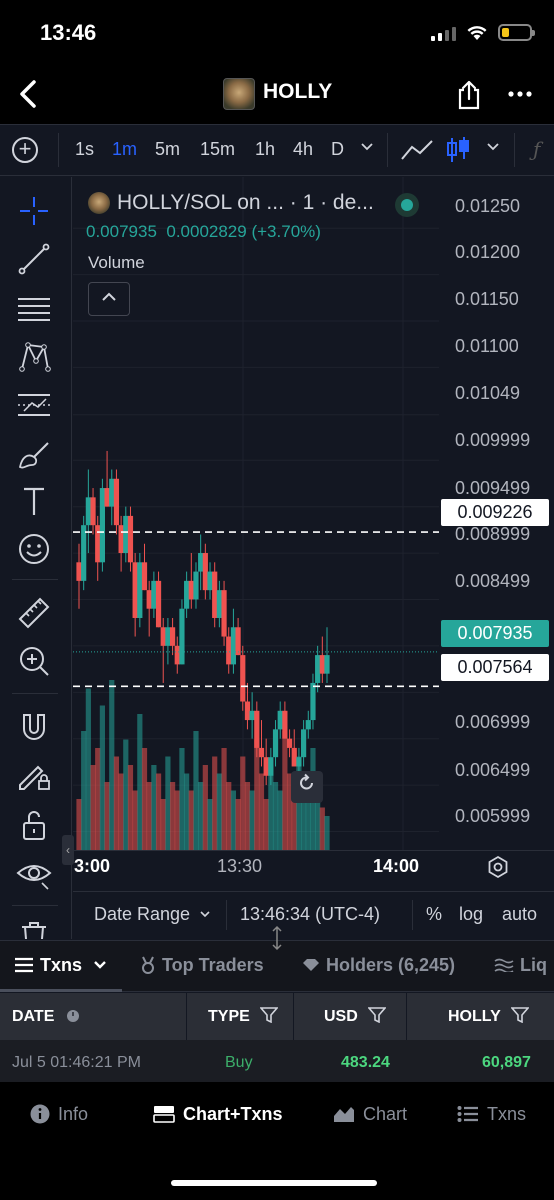 The image size is (554, 1200). What do you see at coordinates (313, 870) in the screenshot?
I see `time-axis` at bounding box center [313, 870].